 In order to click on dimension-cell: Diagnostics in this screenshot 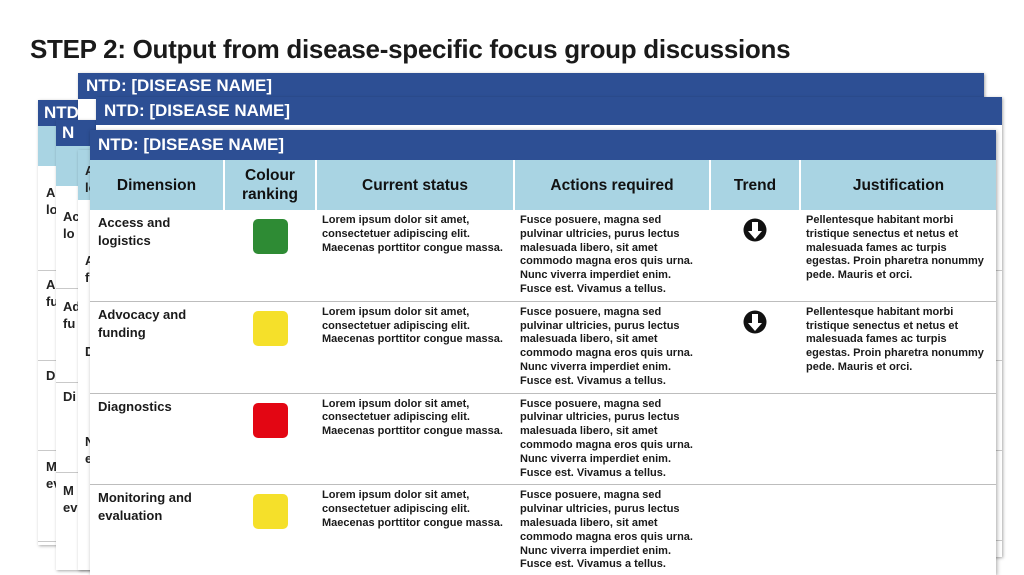, I will do `click(157, 439)`.